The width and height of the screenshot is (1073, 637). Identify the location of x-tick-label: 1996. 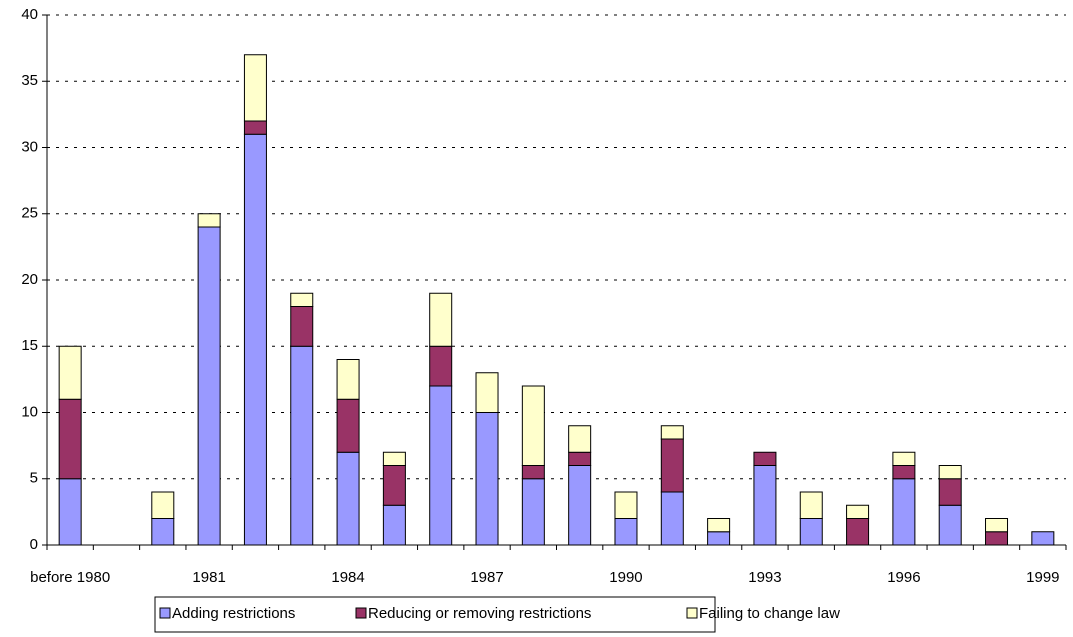
(903, 577).